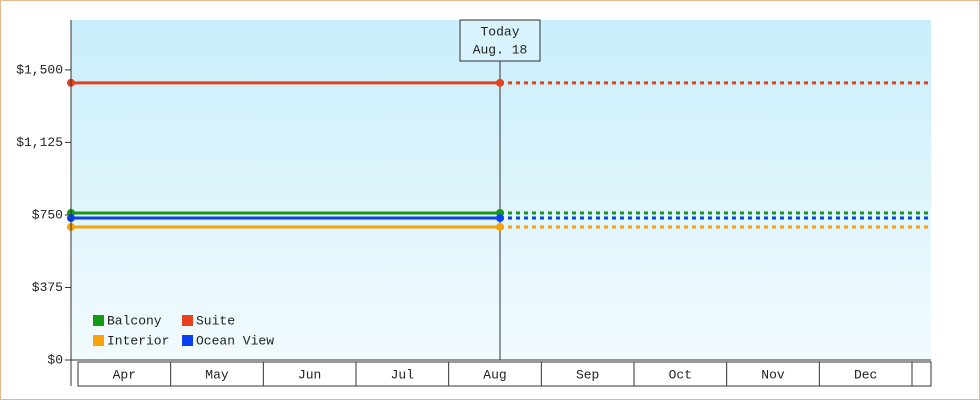  Describe the element at coordinates (235, 340) in the screenshot. I see `legend-label: Ocean View` at that location.